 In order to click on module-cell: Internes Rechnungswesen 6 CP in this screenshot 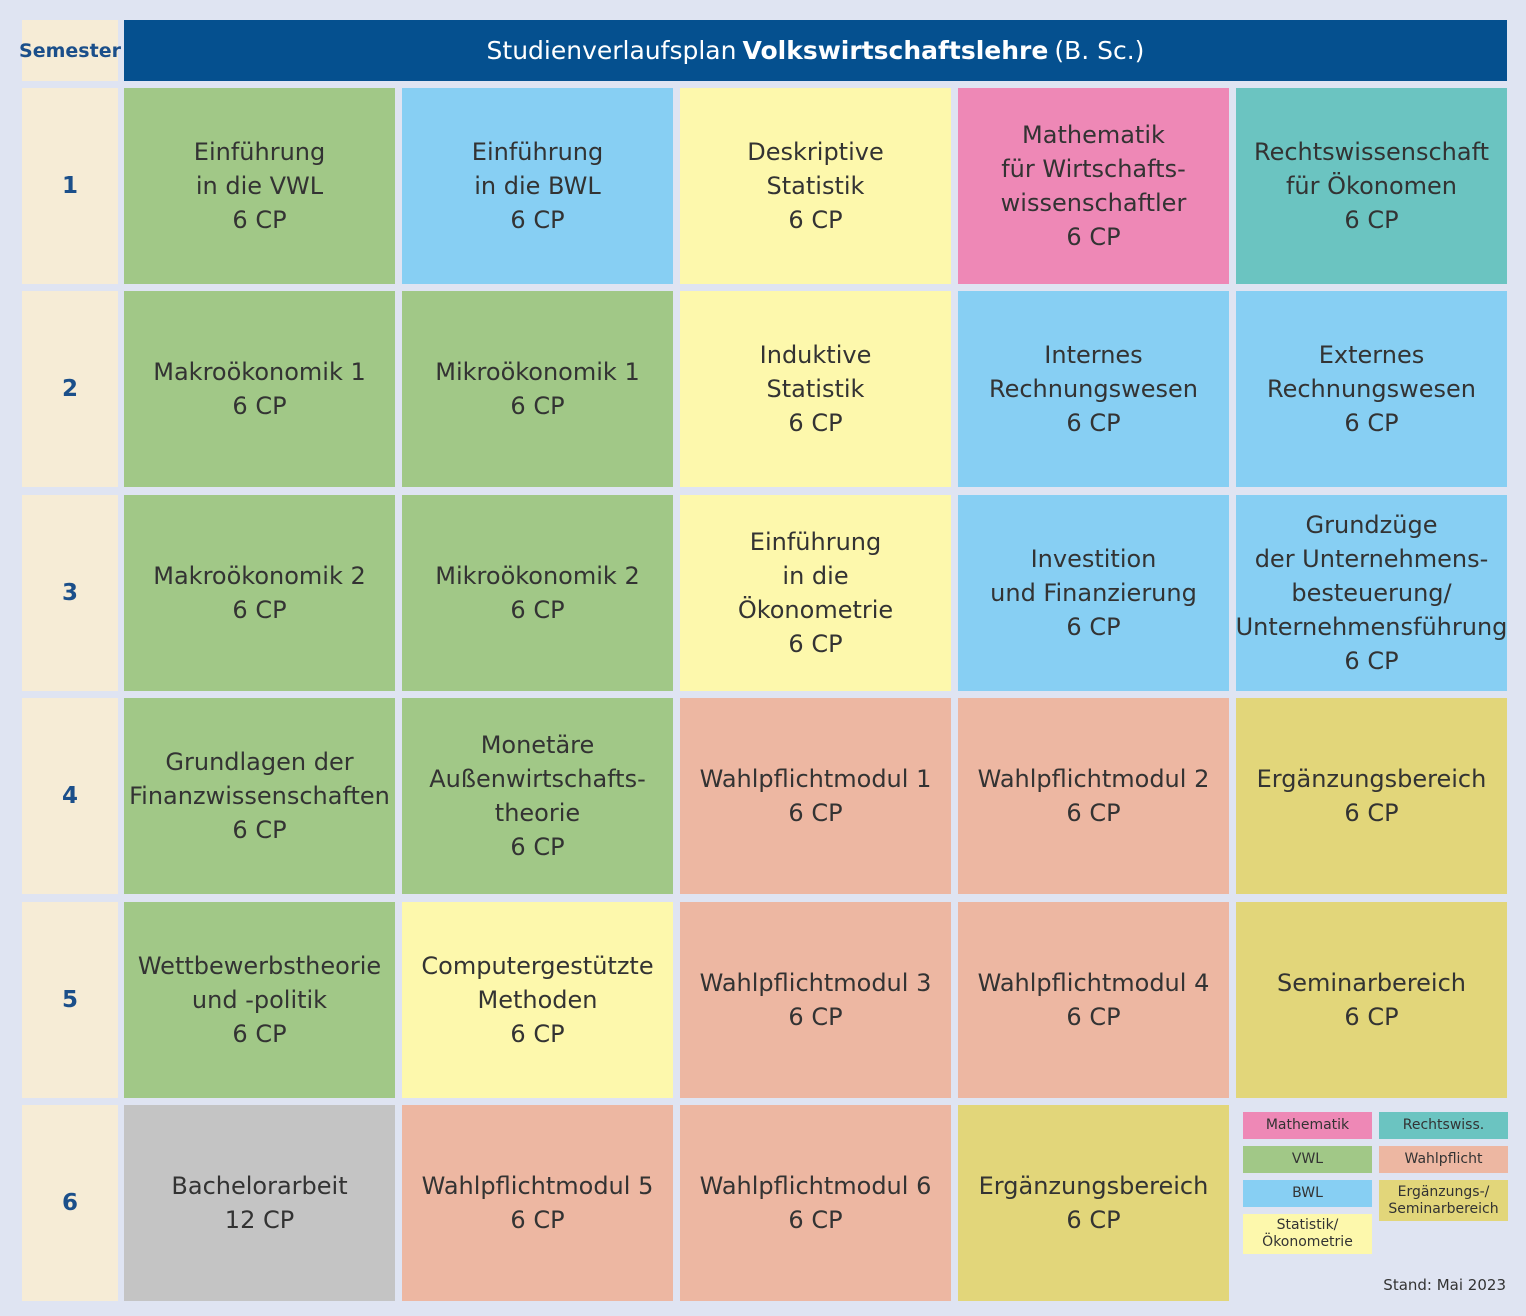, I will do `click(1093, 389)`.